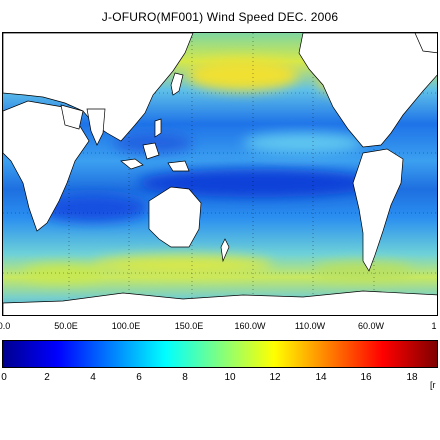 The width and height of the screenshot is (440, 440). I want to click on colorbar-tick-0: 0, so click(4, 377).